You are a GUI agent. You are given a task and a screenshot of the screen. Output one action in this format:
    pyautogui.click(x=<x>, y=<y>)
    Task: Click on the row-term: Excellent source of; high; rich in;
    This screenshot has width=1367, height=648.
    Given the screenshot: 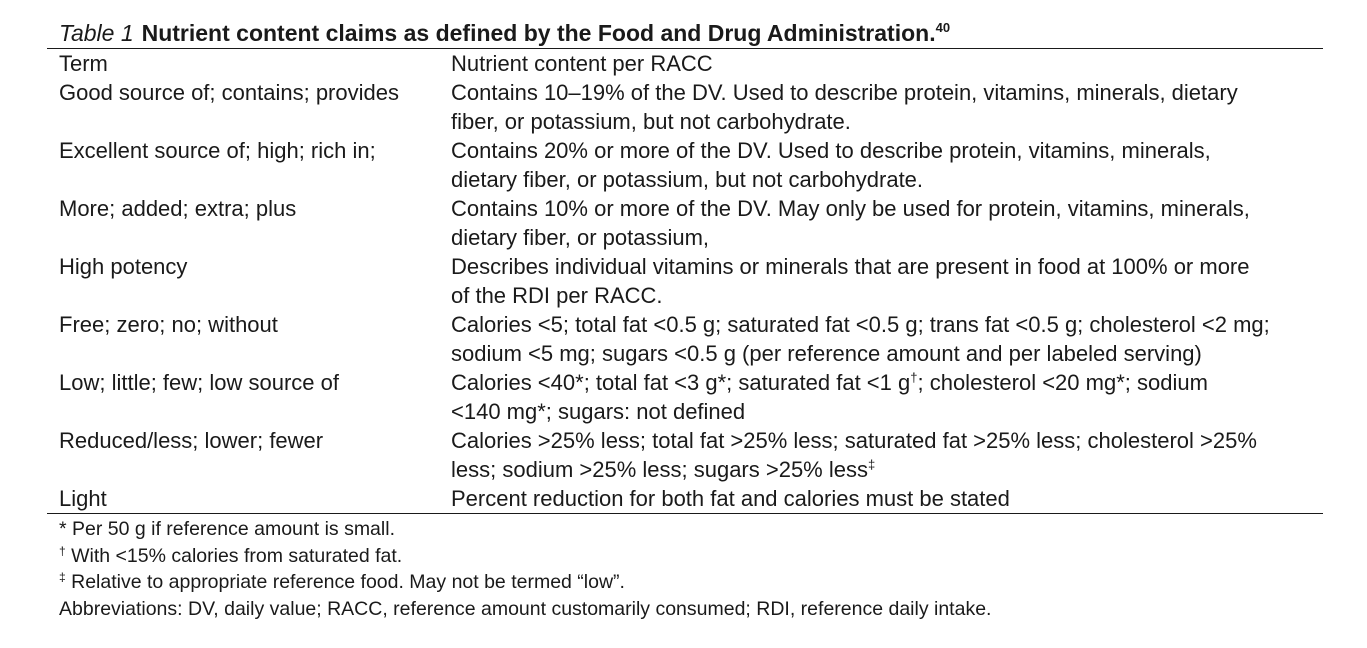 What is the action you would take?
    pyautogui.click(x=217, y=150)
    